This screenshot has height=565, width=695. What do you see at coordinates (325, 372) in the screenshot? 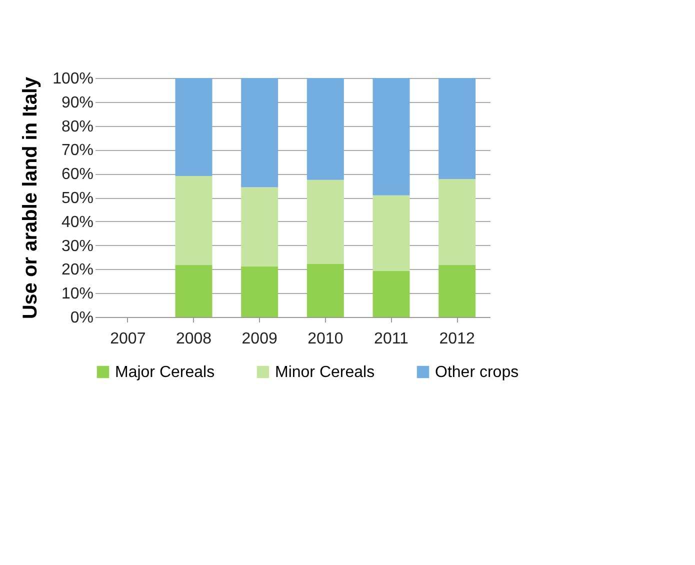
I see `legend-label: Minor Cereals` at bounding box center [325, 372].